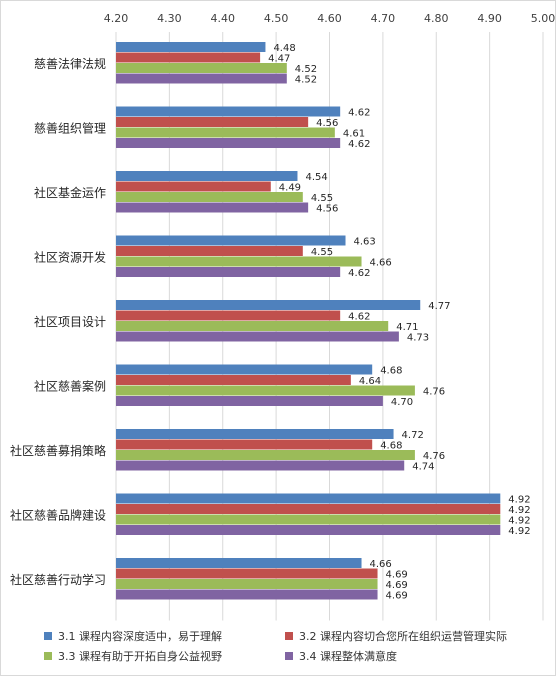 This screenshot has height=680, width=556. I want to click on x-tick-label: 4.50, so click(276, 18).